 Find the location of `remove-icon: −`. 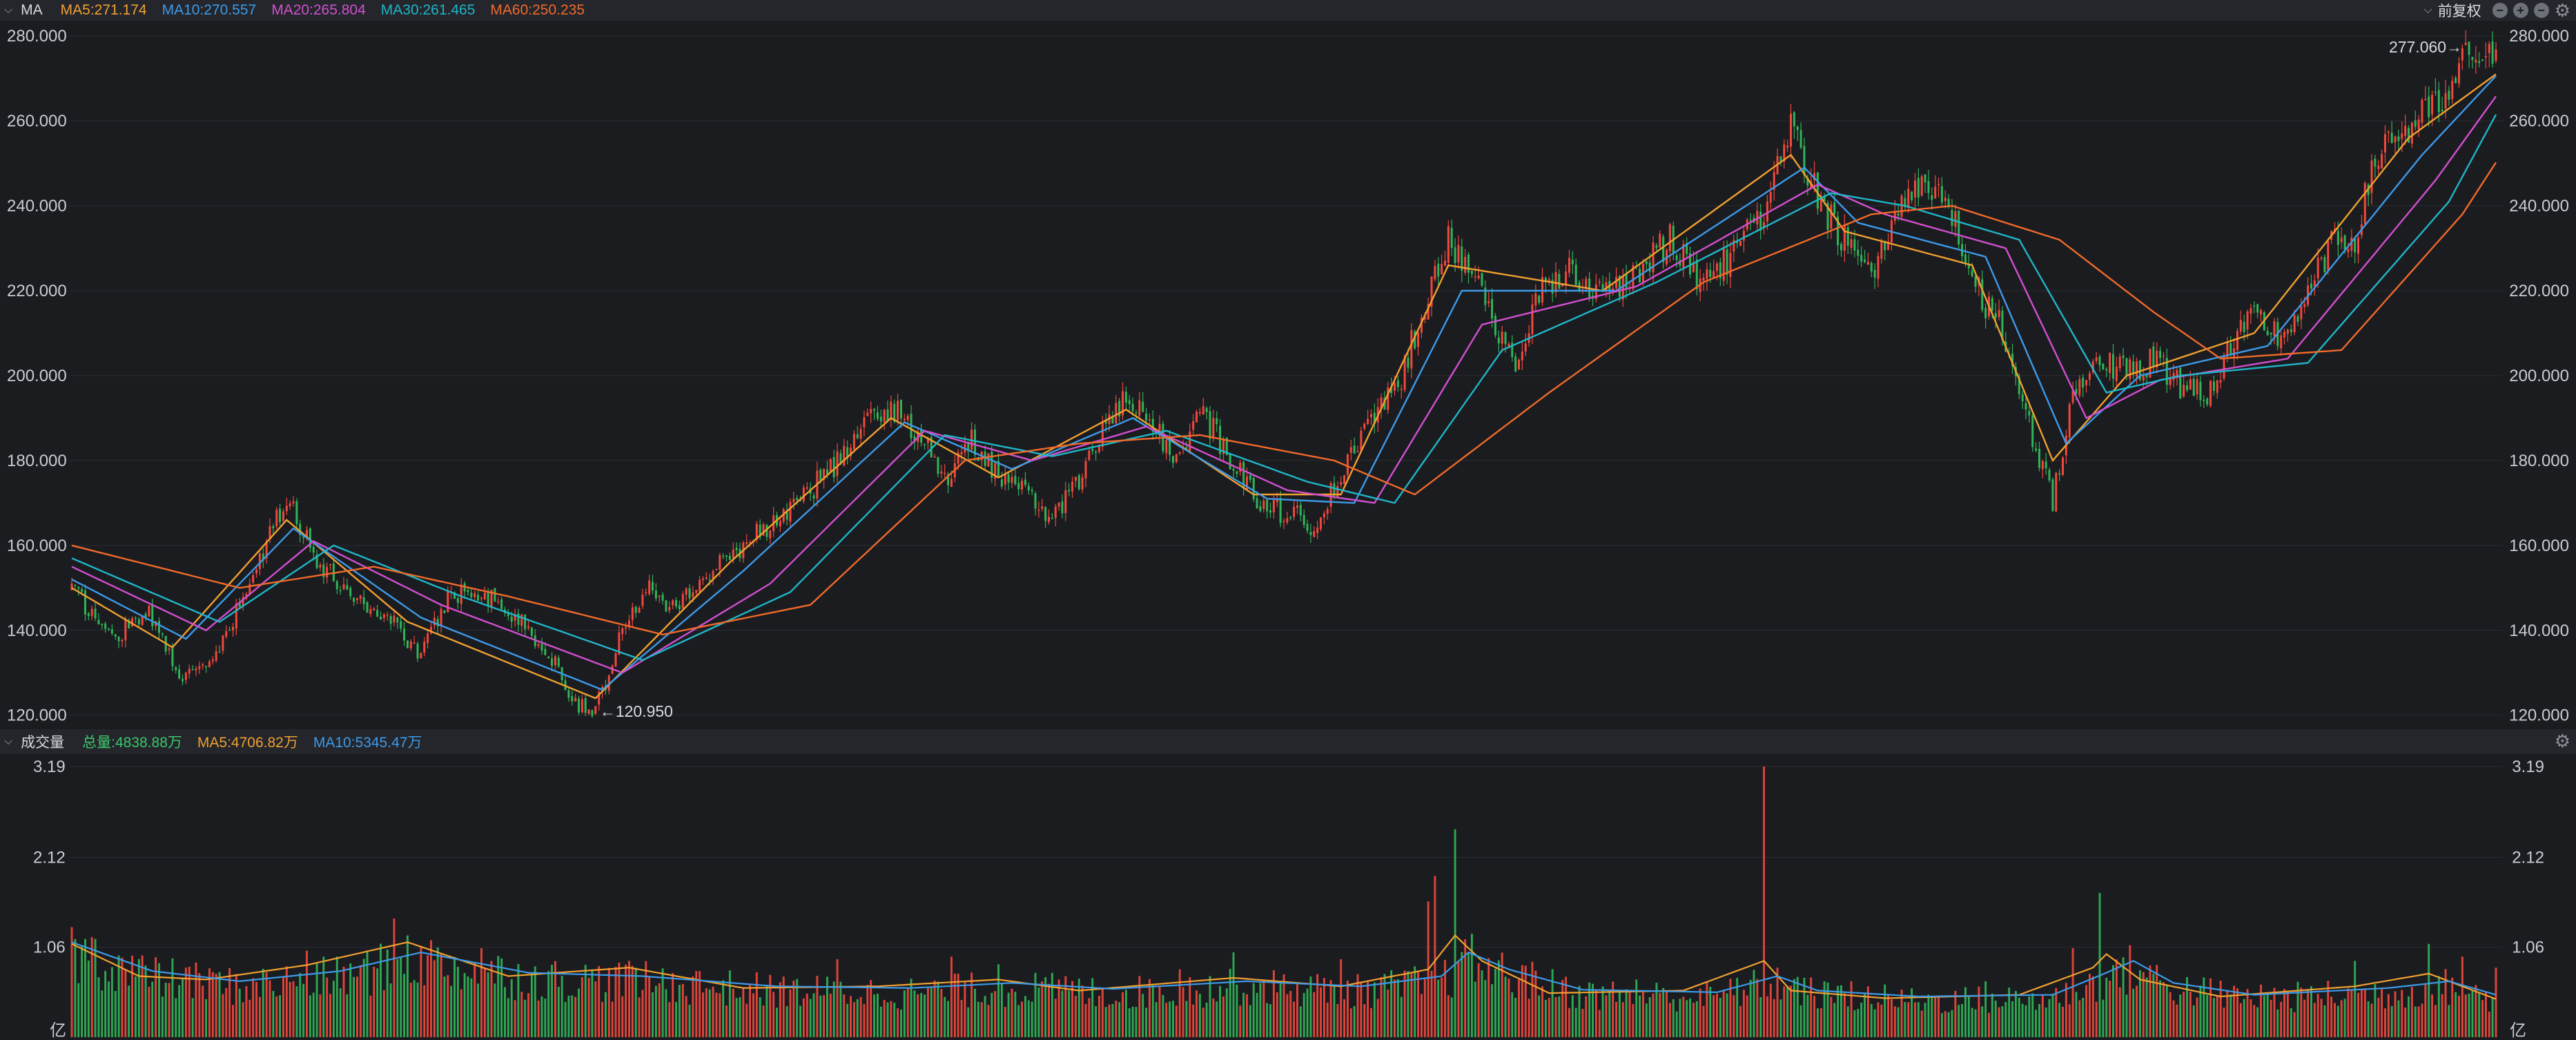

remove-icon: − is located at coordinates (2541, 11).